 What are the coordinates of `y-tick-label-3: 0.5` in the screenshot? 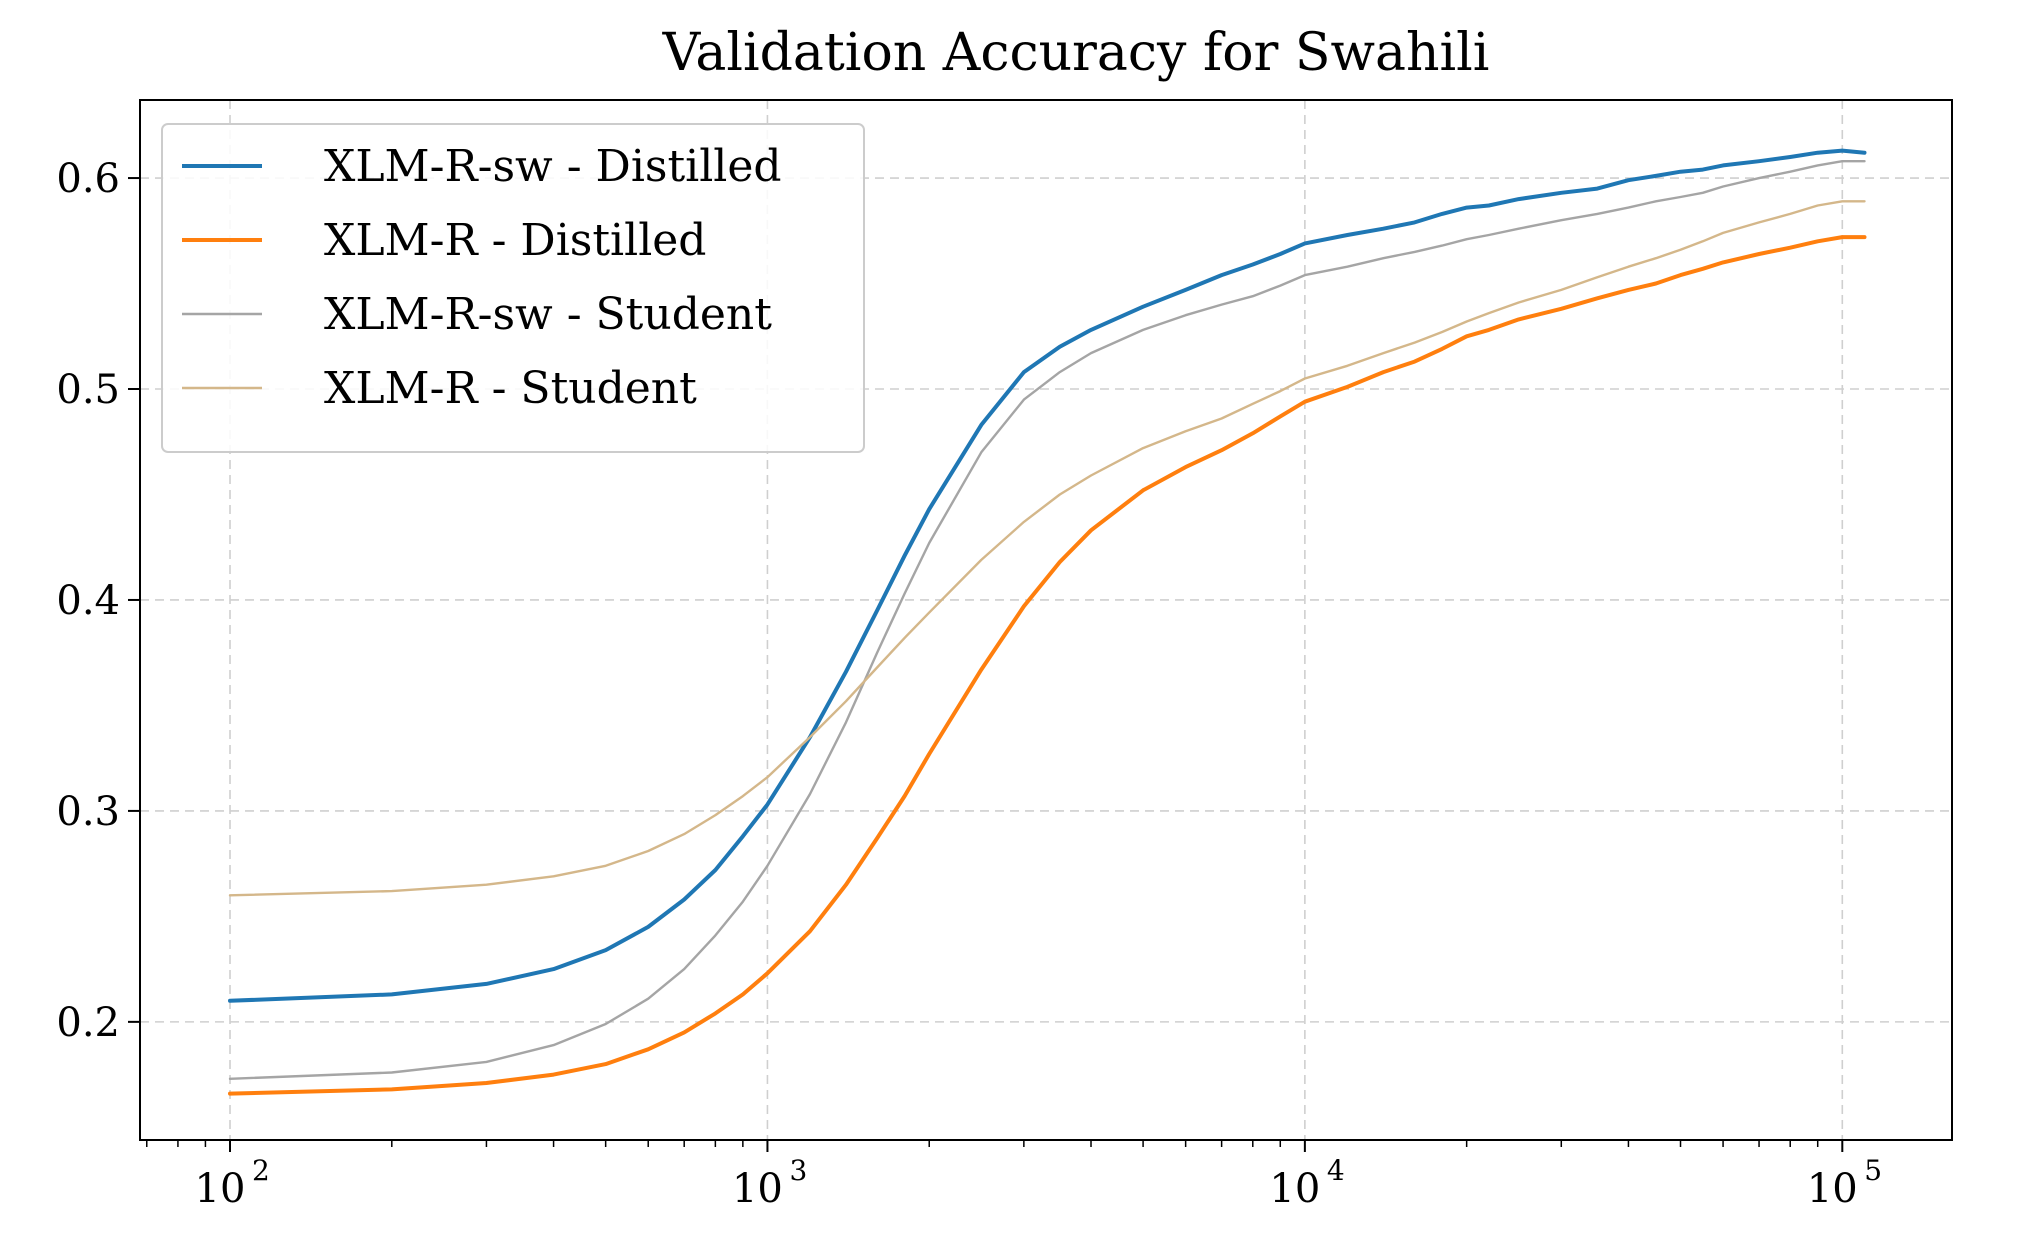 It's located at (88, 390).